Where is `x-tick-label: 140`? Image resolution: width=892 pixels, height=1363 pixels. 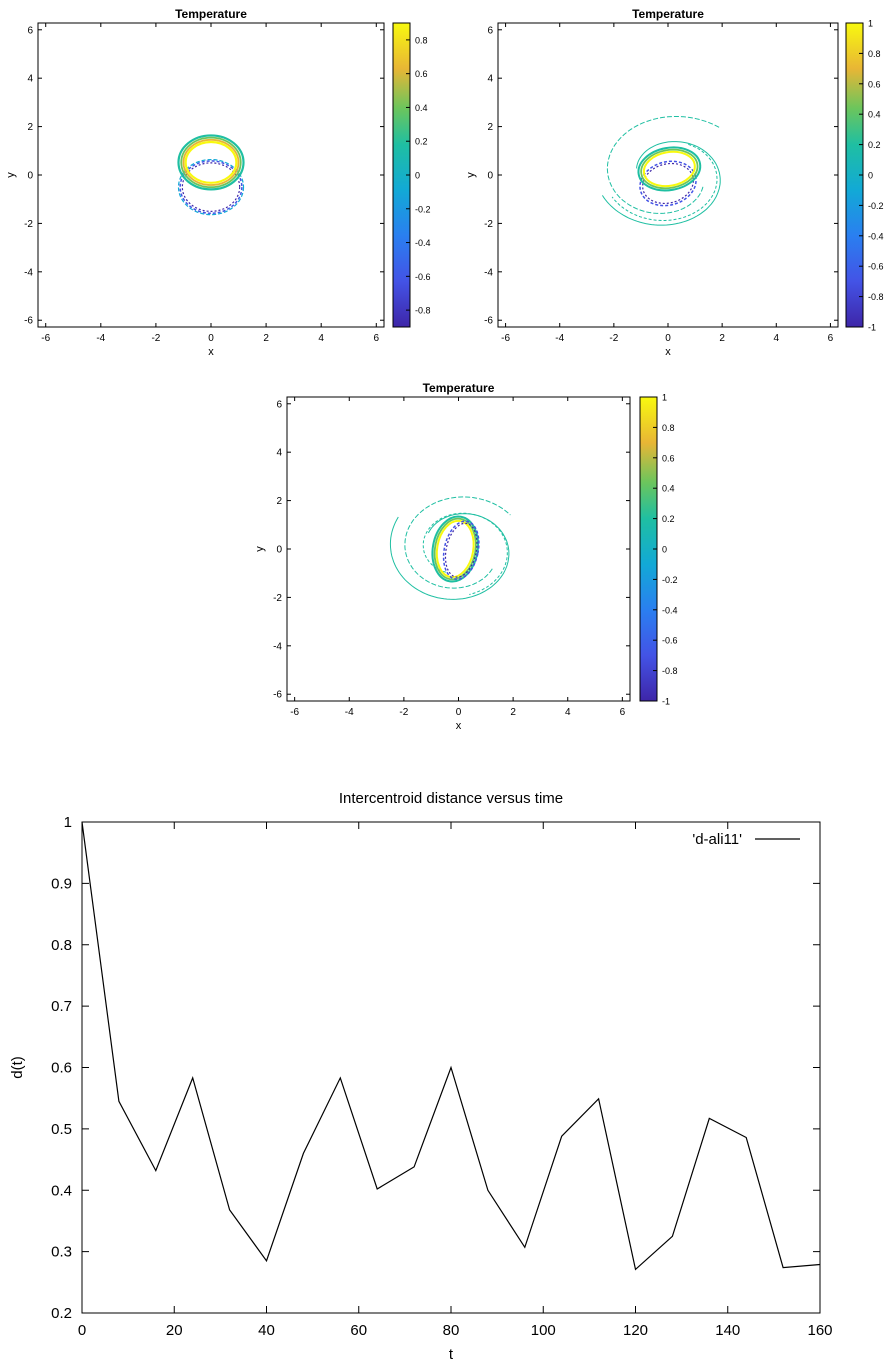 x-tick-label: 140 is located at coordinates (727, 1330).